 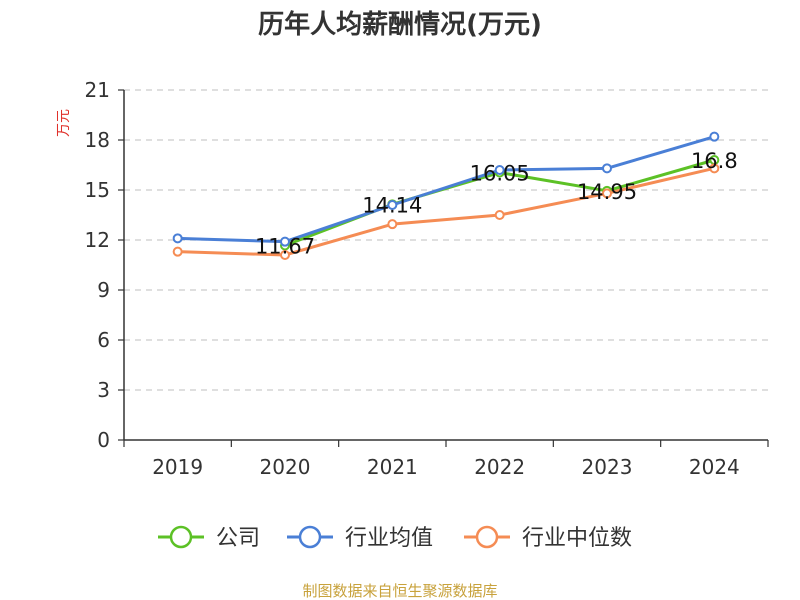 I want to click on y-tick-label: 12, so click(x=97, y=240).